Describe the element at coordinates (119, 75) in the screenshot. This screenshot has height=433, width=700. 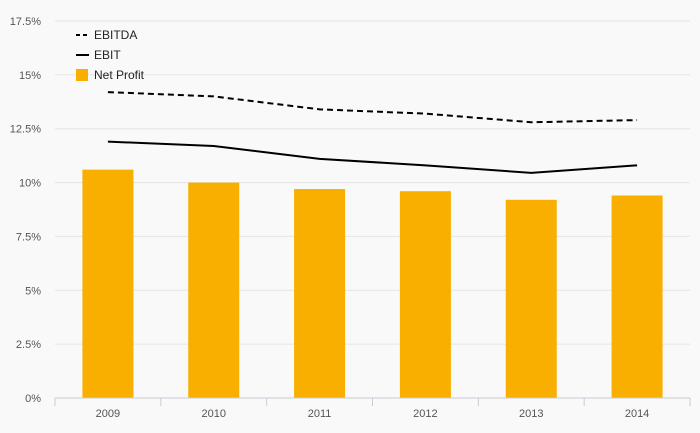
I see `legend-label: Net Profit` at that location.